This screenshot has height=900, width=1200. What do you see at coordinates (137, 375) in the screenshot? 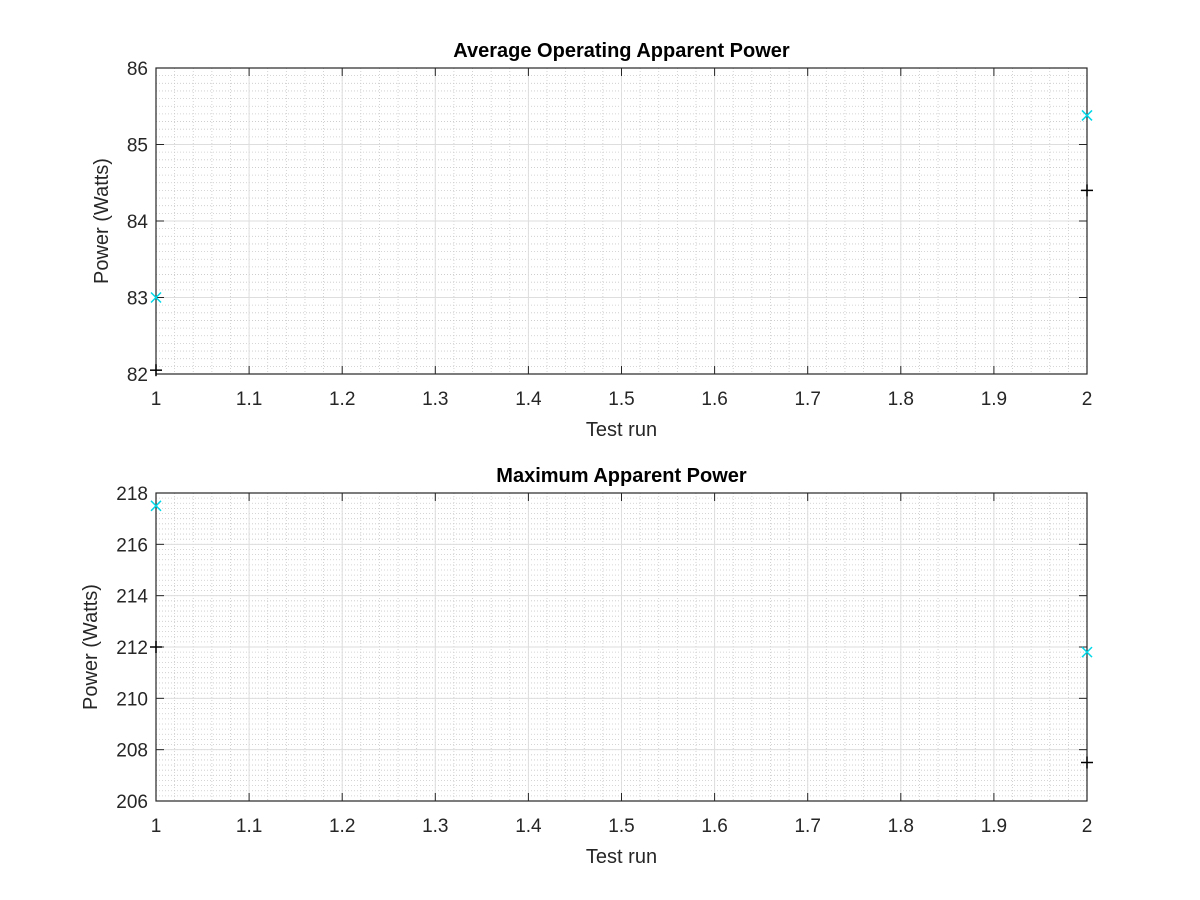
I see `y-tick-label: 82` at bounding box center [137, 375].